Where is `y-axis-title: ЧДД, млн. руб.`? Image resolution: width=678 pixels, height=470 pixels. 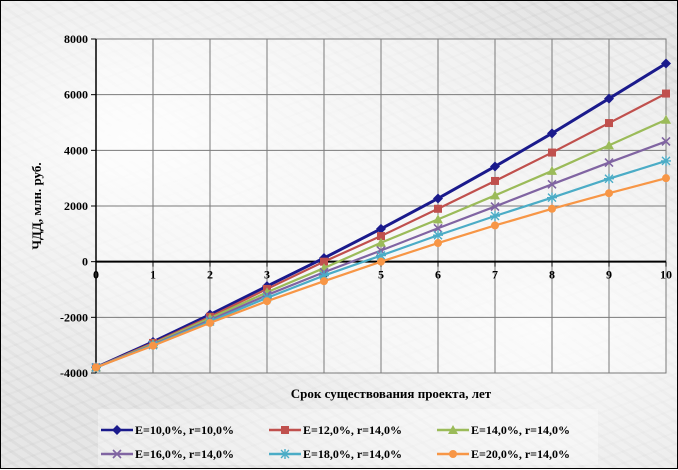 y-axis-title: ЧДД, млн. руб. is located at coordinates (36, 205).